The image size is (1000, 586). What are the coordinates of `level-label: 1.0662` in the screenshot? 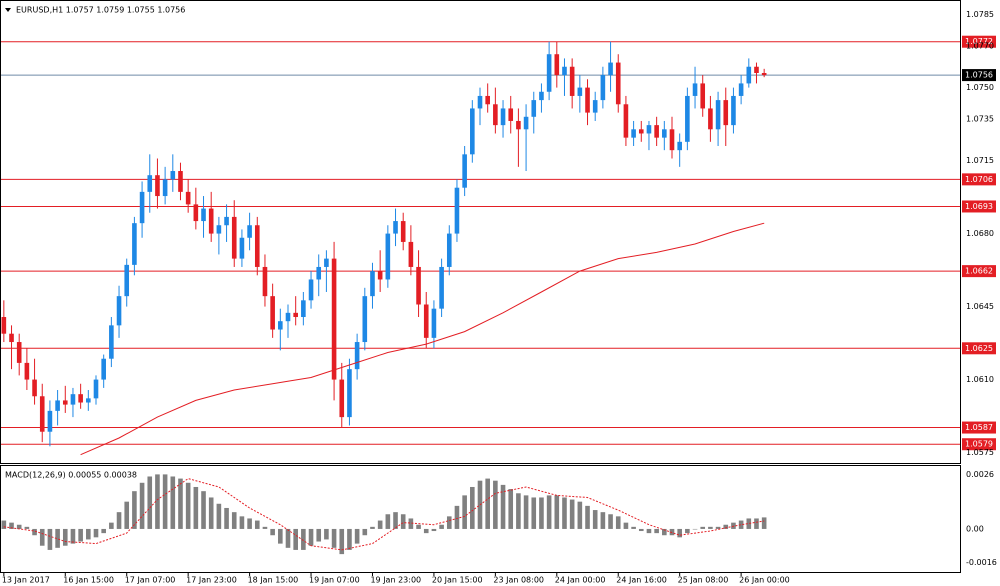 It's located at (979, 271).